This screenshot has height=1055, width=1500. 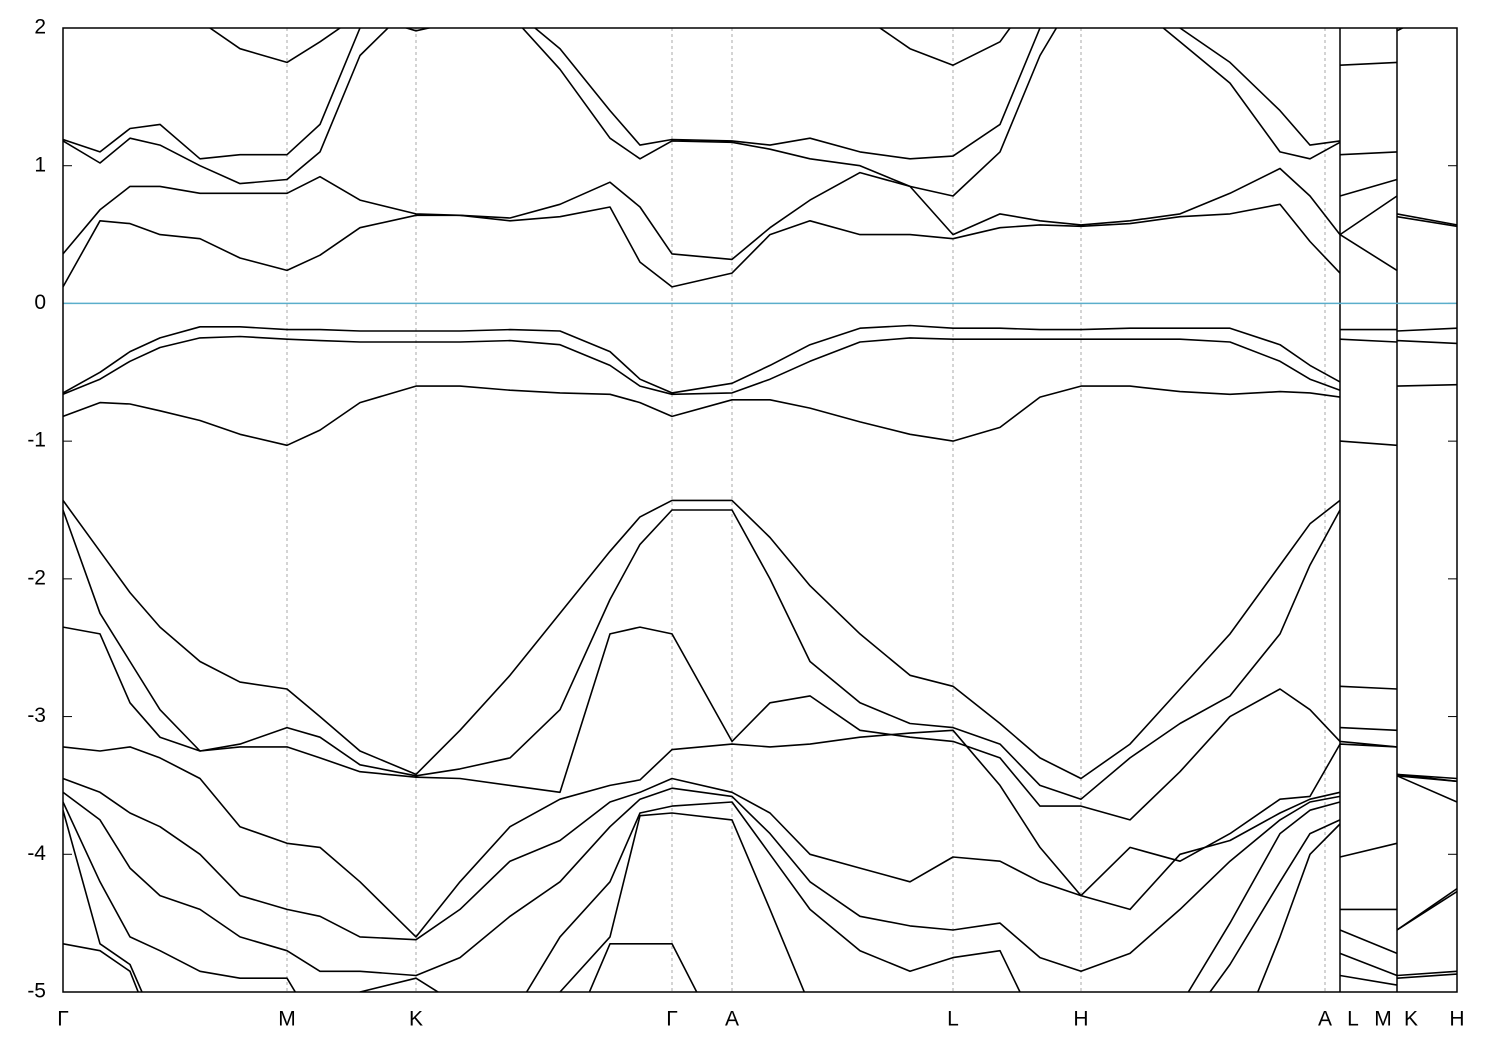 I want to click on y-tick-label: -2, so click(x=36, y=577).